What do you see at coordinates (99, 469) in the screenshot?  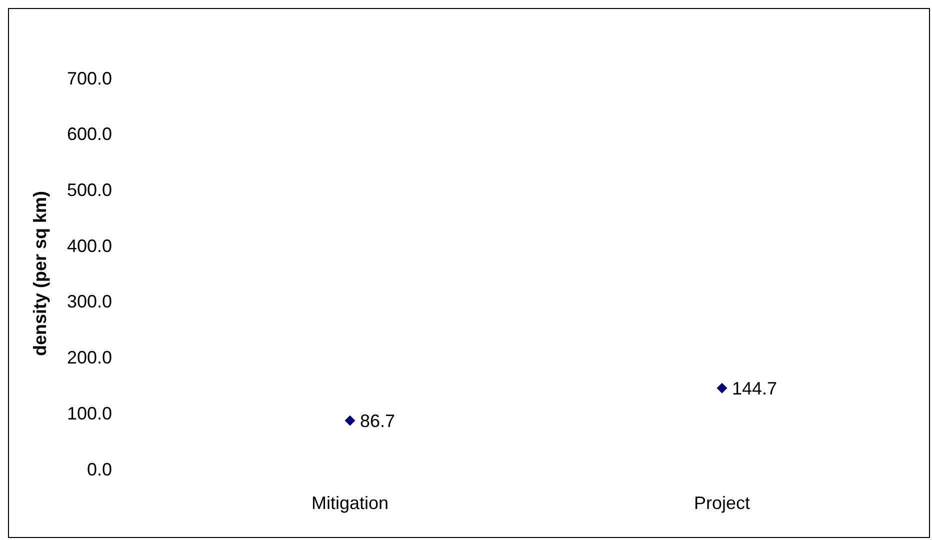 I see `y-tick-label: 0.0` at bounding box center [99, 469].